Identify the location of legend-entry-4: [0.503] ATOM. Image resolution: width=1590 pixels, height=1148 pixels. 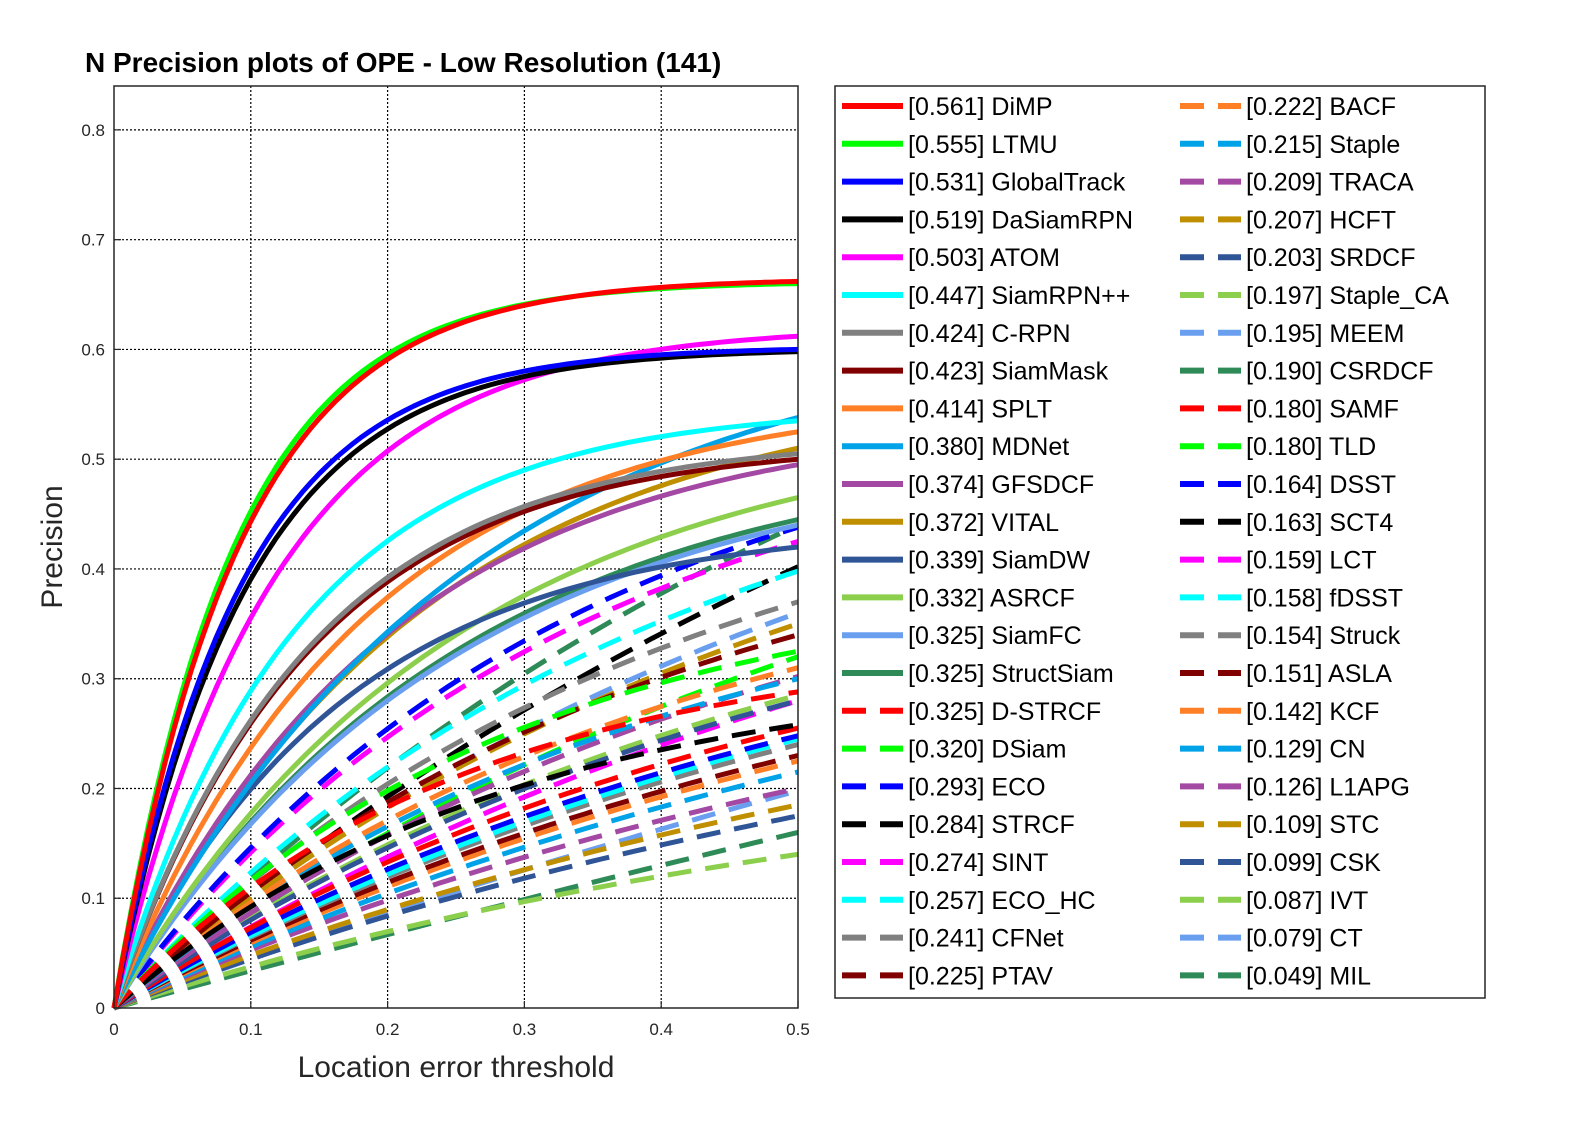
(951, 258).